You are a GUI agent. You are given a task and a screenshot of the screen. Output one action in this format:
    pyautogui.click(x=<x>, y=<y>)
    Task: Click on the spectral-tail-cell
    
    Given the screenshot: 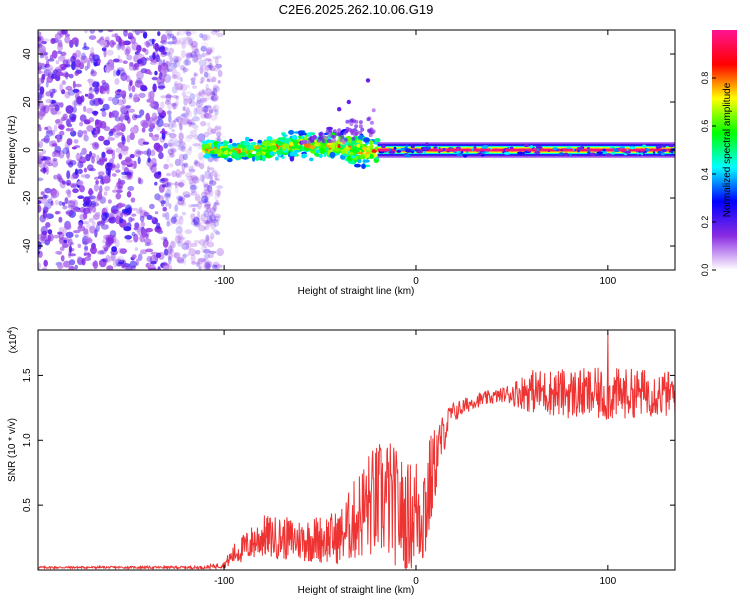 What is the action you would take?
    pyautogui.click(x=350, y=121)
    